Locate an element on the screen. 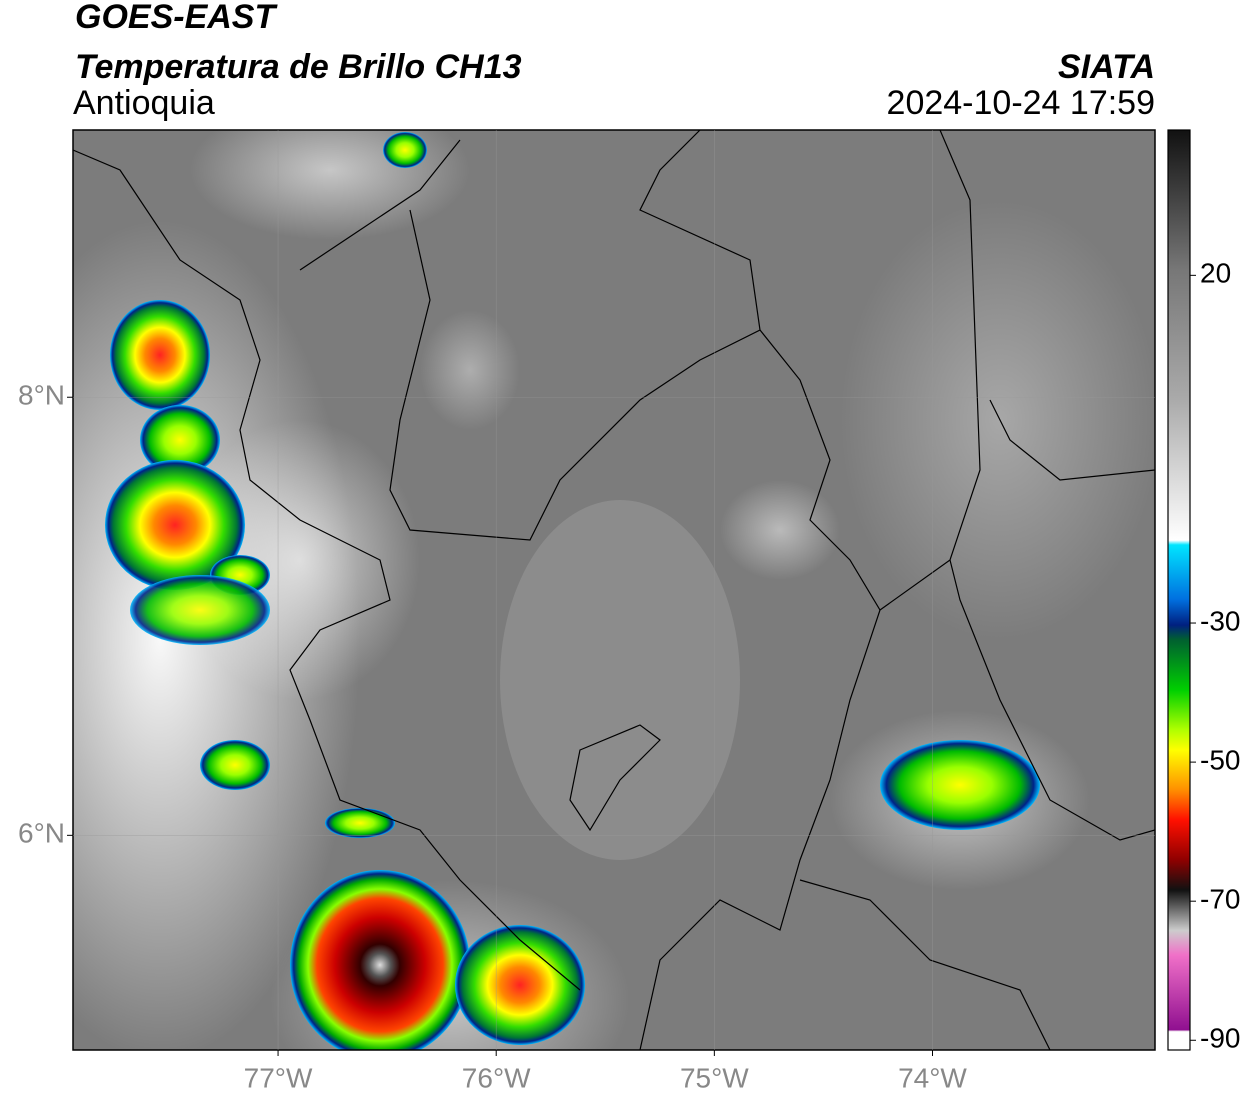 This screenshot has width=1252, height=1099. x-tick-label: 74°W is located at coordinates (932, 1077).